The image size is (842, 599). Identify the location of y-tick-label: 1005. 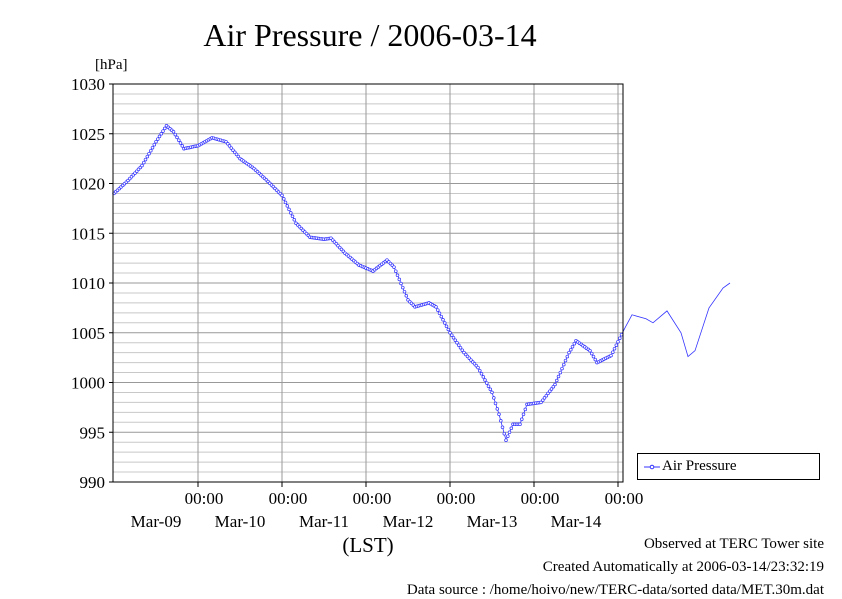
(88, 333).